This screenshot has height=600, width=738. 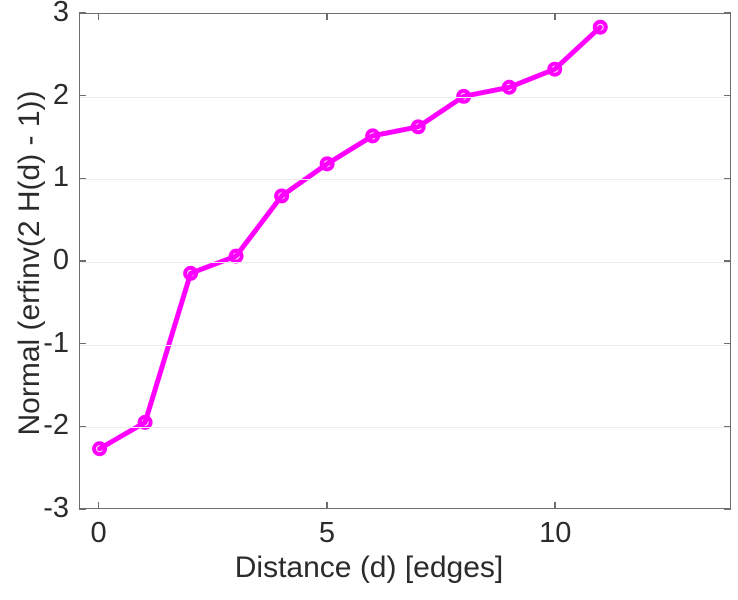 I want to click on y-tick-label: 0, so click(x=60, y=260).